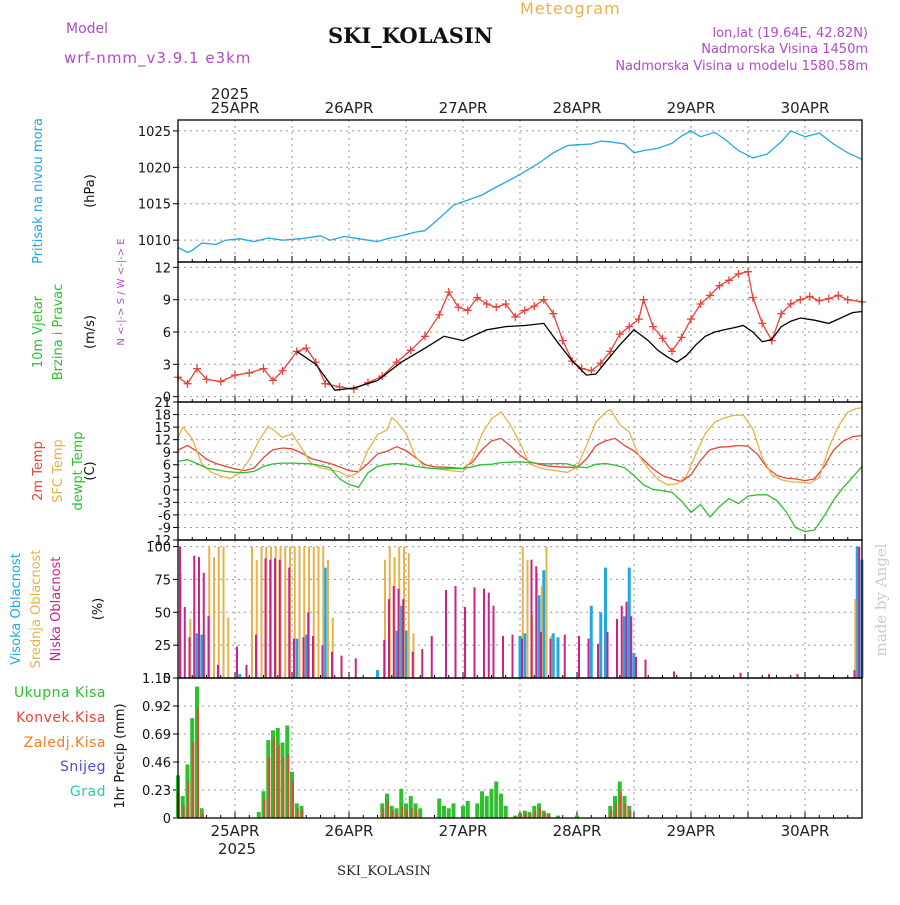 Image resolution: width=900 pixels, height=905 pixels. What do you see at coordinates (154, 168) in the screenshot?
I see `pressure-ytick-label-2: 1020` at bounding box center [154, 168].